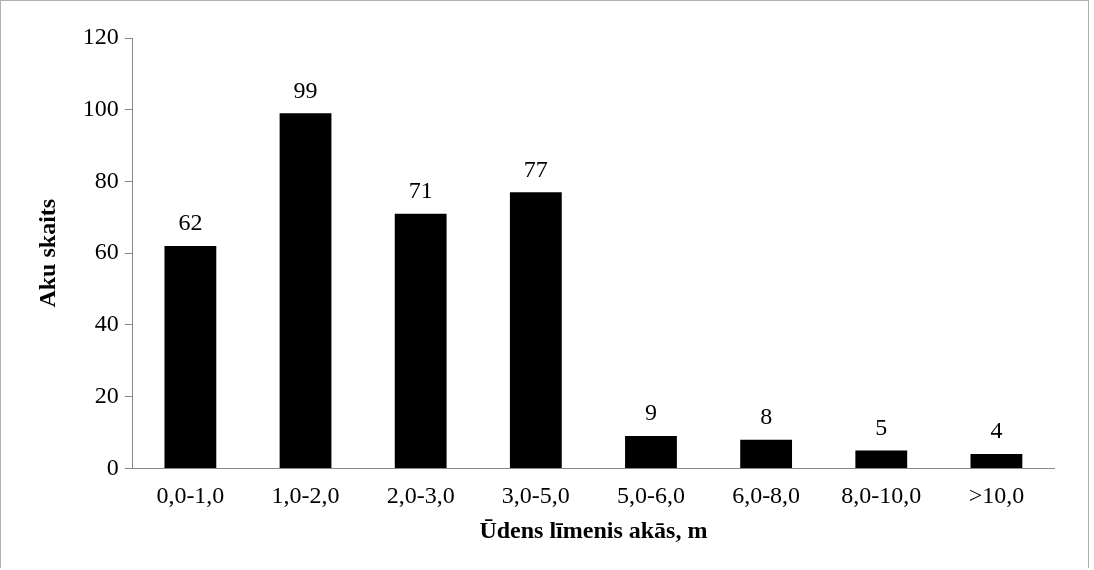 Image resolution: width=1094 pixels, height=570 pixels. Describe the element at coordinates (190, 495) in the screenshot. I see `x-tick-label: 0,0-1,0` at that location.